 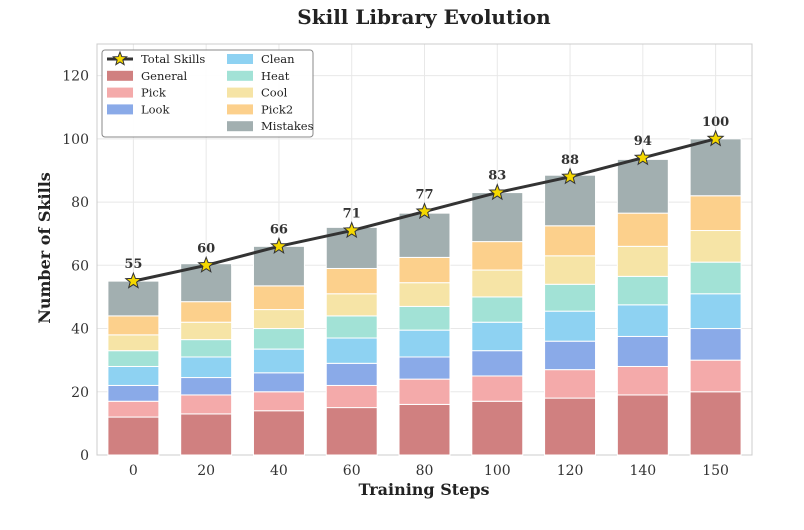 I want to click on legend-swatch-heat, so click(x=240, y=75).